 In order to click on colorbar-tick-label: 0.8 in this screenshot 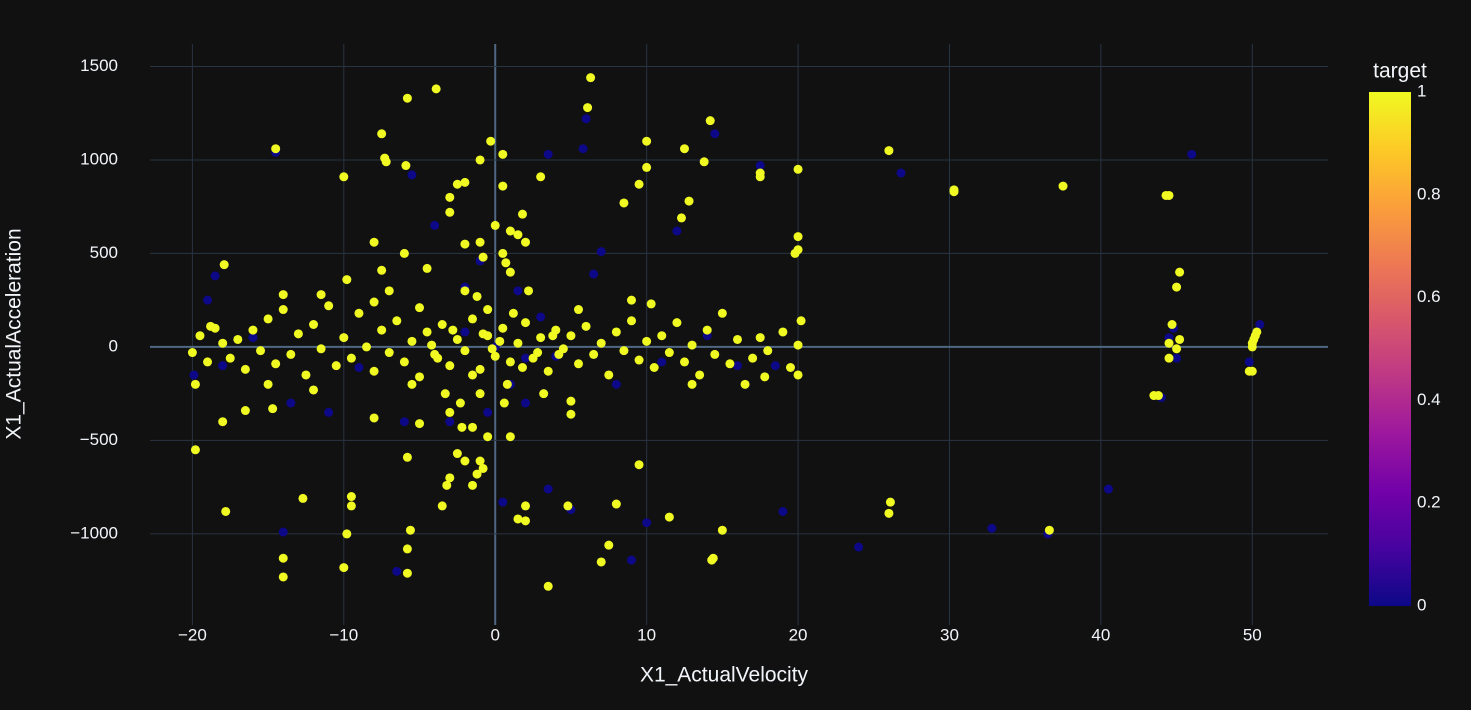, I will do `click(1429, 193)`.